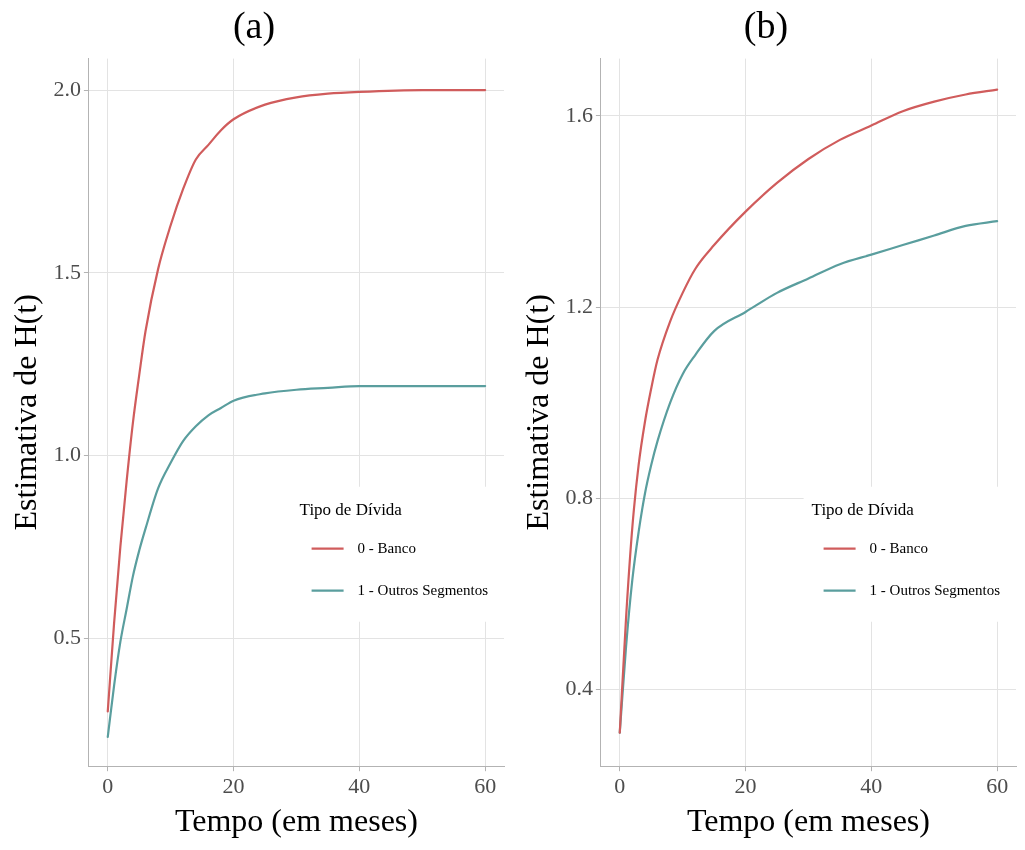 The height and width of the screenshot is (850, 1025). I want to click on y-tick-label: 1.2, so click(579, 305).